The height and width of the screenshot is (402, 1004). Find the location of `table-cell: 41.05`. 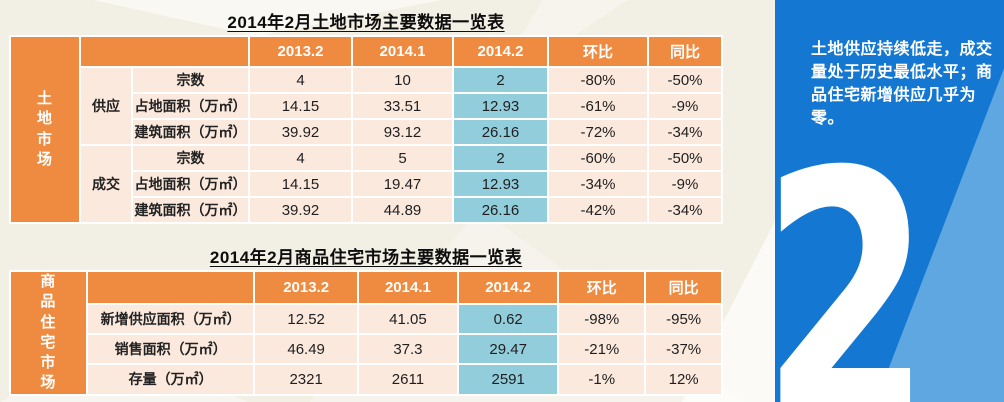

table-cell: 41.05 is located at coordinates (408, 319).